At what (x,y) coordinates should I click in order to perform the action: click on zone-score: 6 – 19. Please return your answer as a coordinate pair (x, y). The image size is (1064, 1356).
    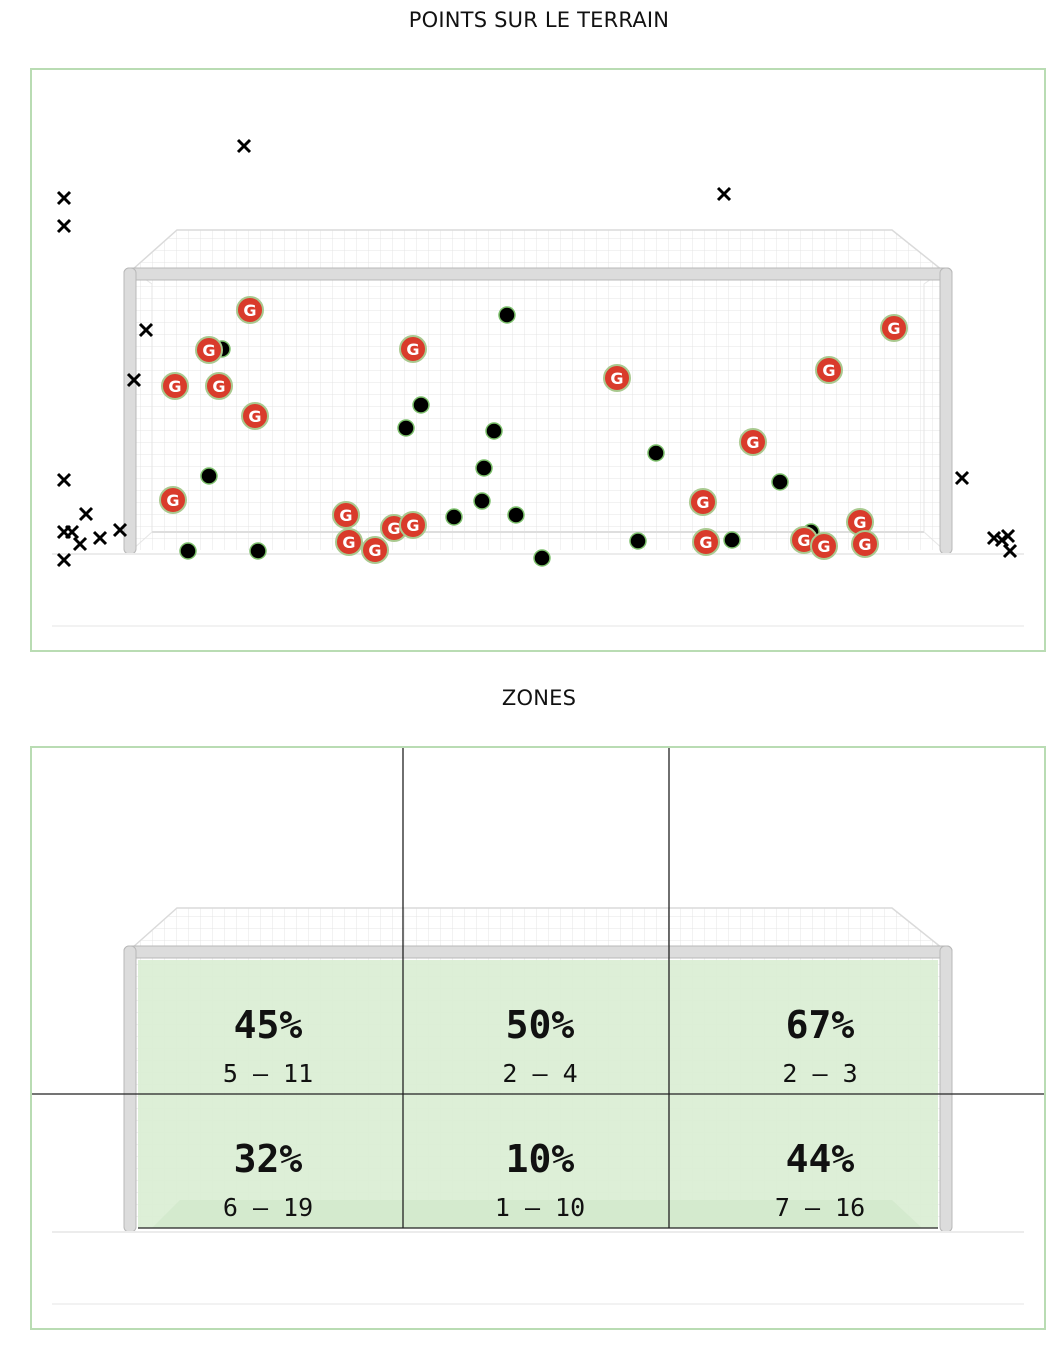
    Looking at the image, I should click on (268, 1207).